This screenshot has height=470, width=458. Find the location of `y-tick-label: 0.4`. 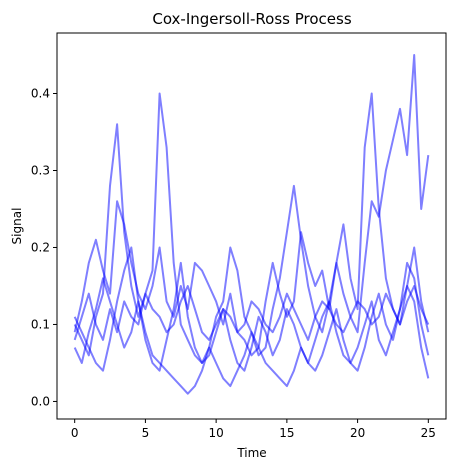

y-tick-label: 0.4 is located at coordinates (40, 94).